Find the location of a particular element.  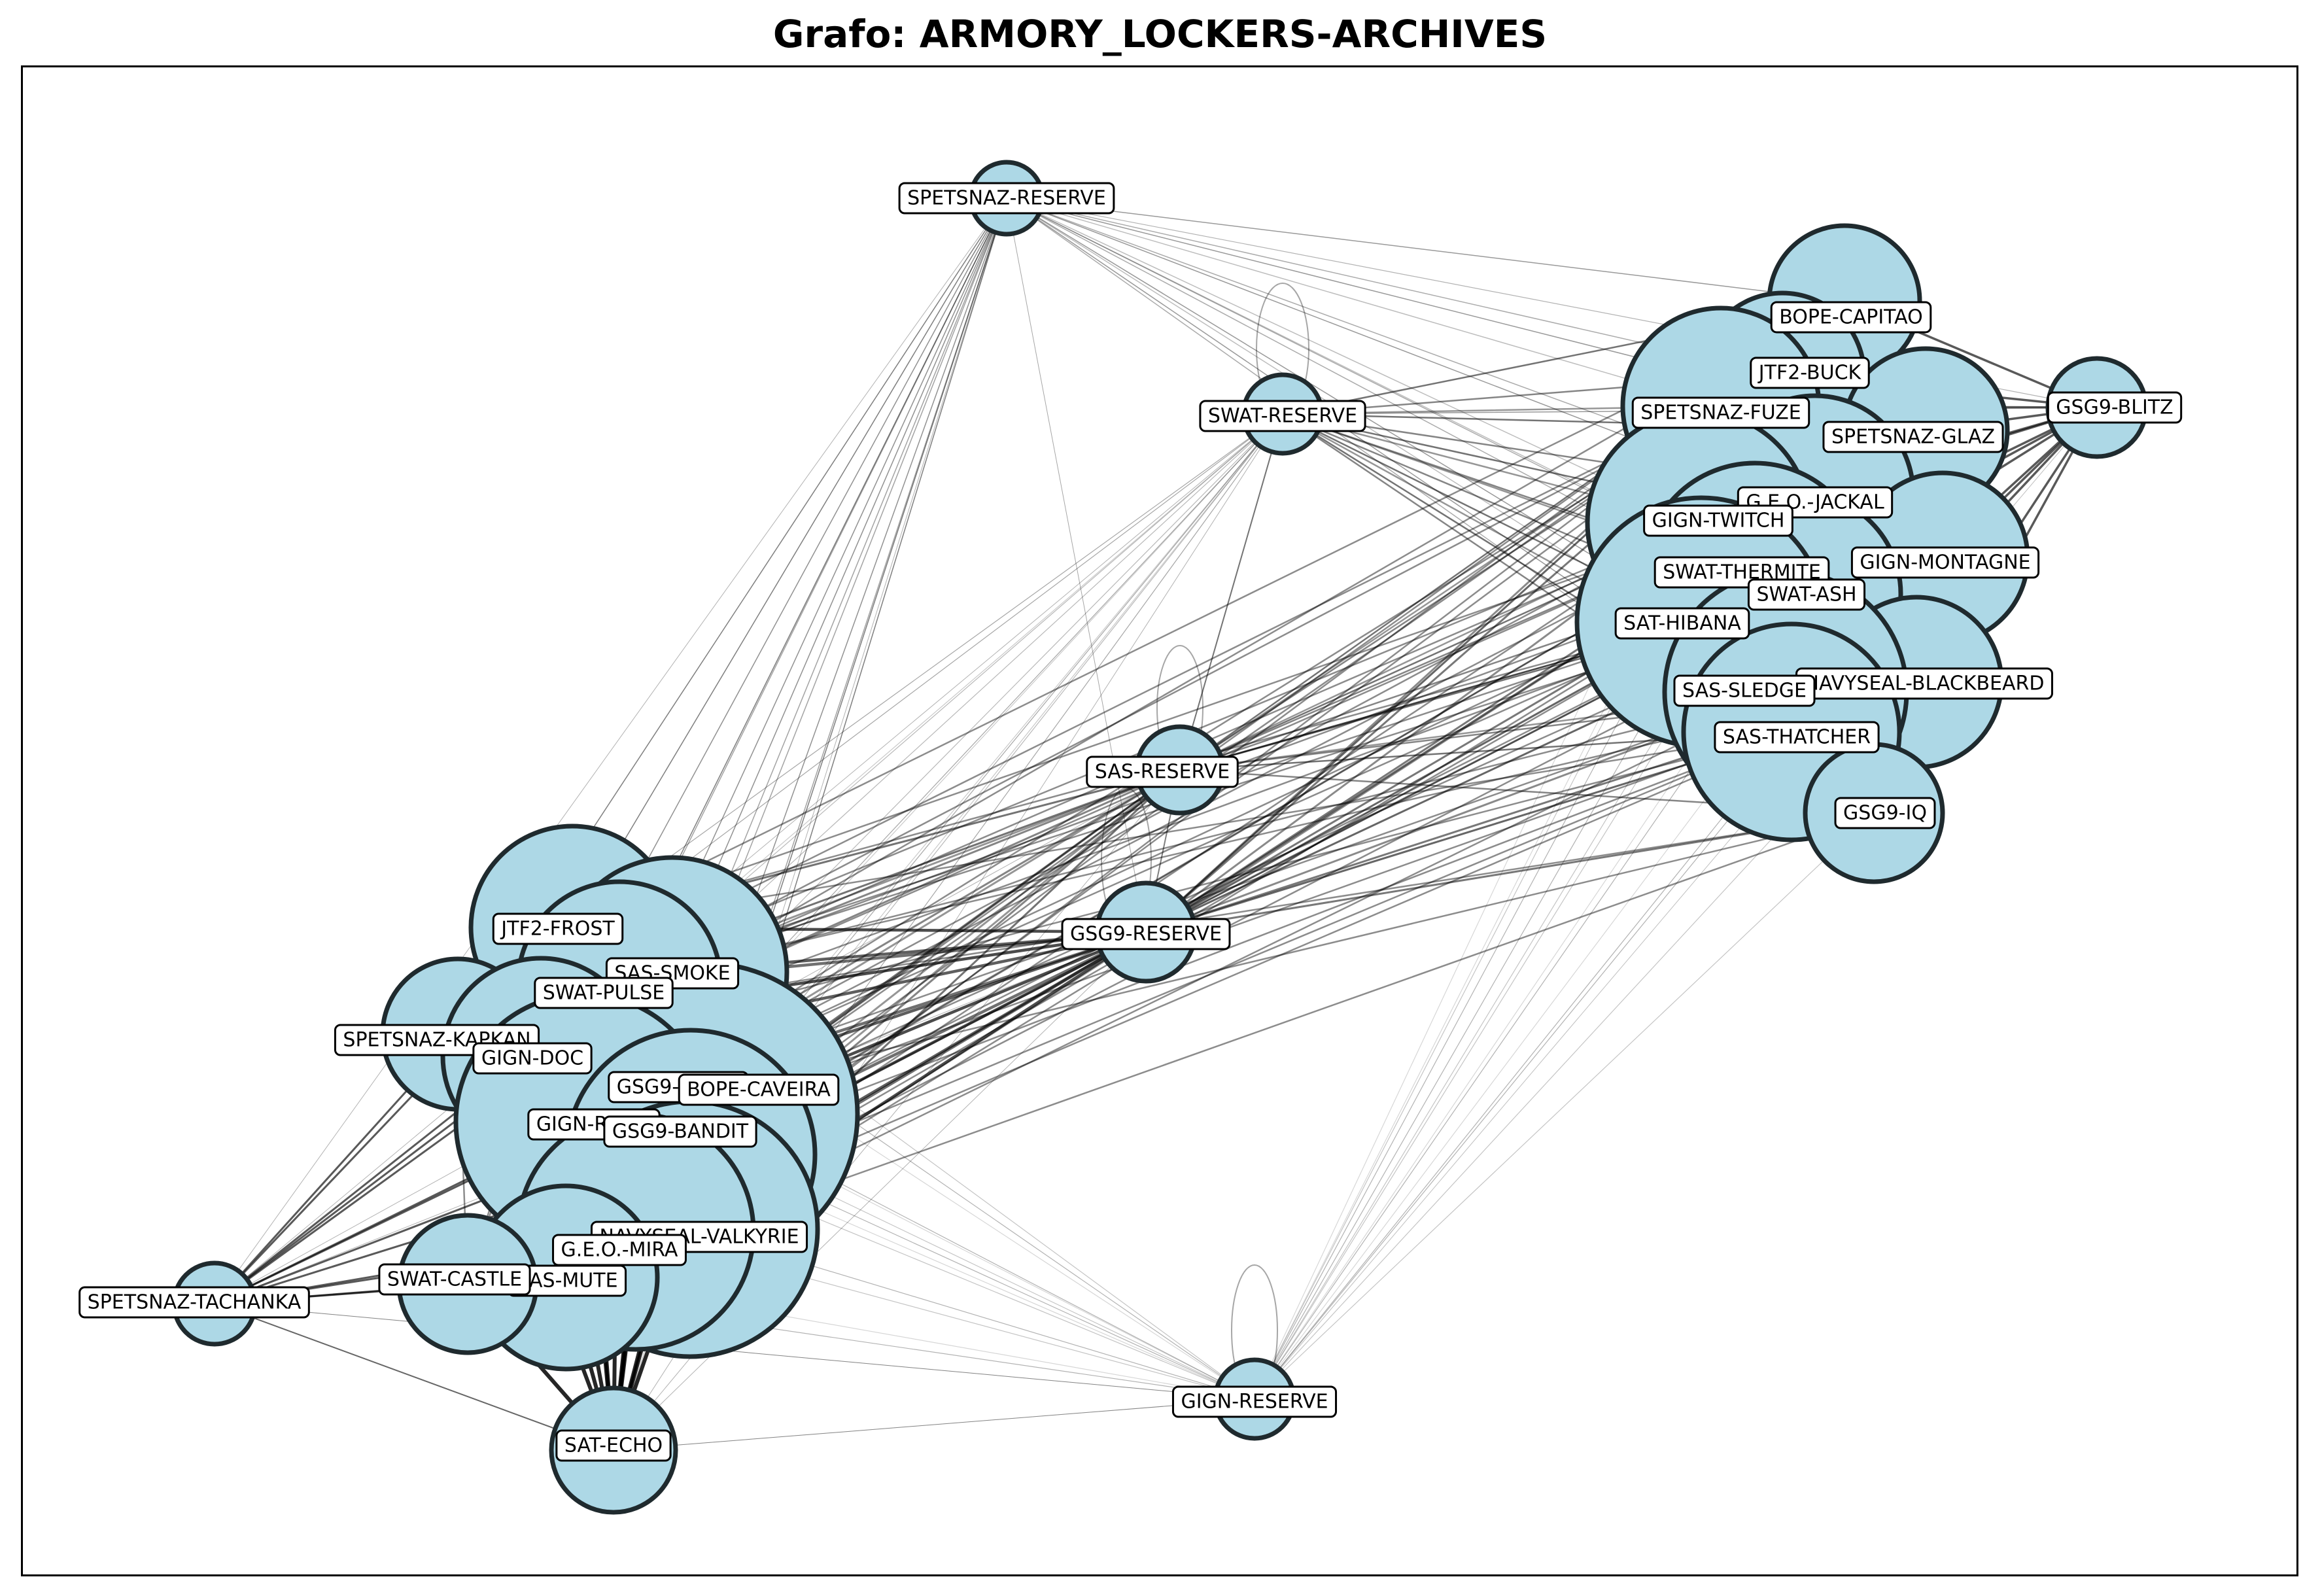

node-label: SAT-HIBANA is located at coordinates (1682, 623).